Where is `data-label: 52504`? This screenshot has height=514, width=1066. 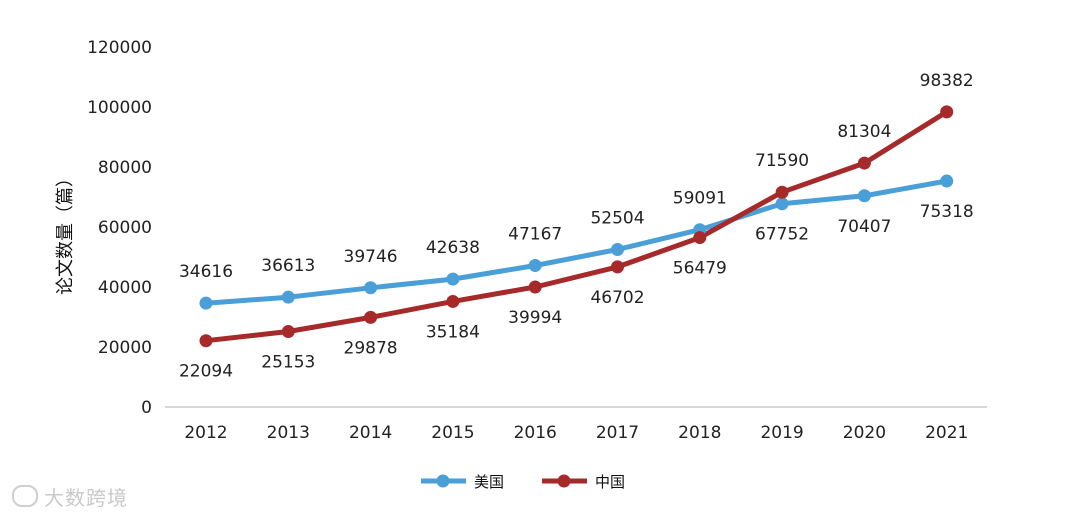
data-label: 52504 is located at coordinates (617, 218).